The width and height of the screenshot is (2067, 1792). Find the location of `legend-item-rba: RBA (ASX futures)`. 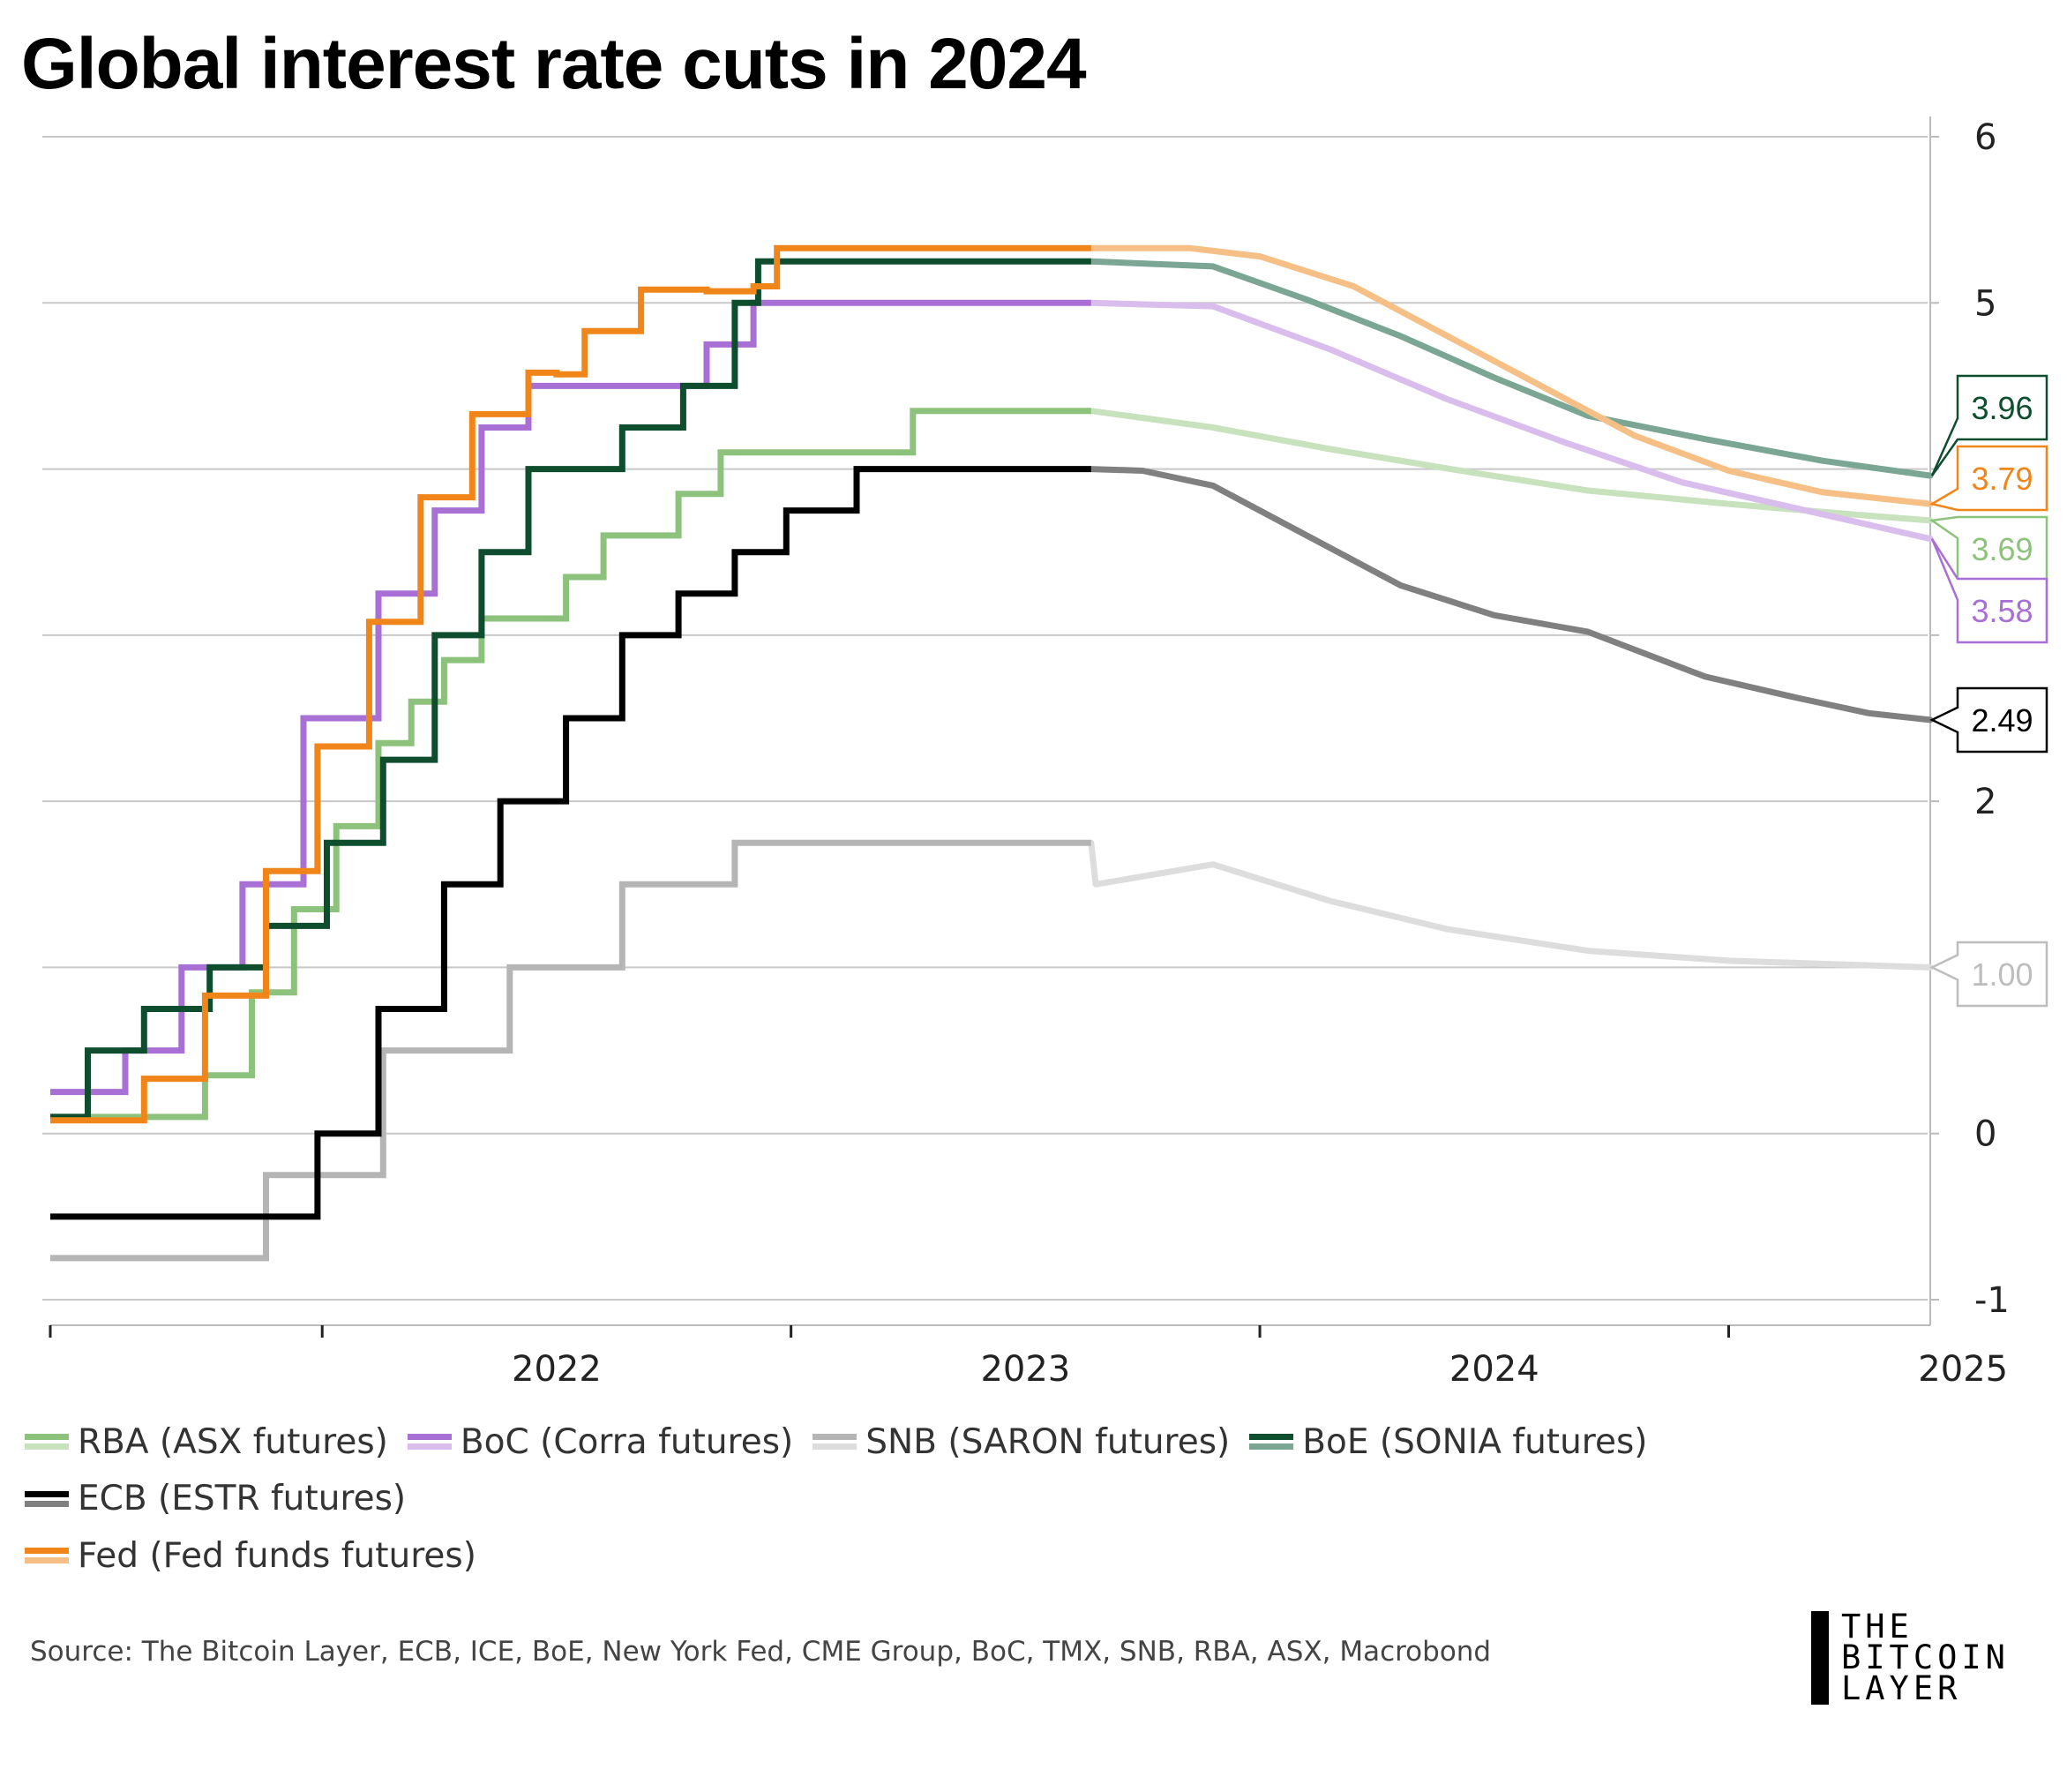

legend-item-rba: RBA (ASX futures) is located at coordinates (206, 1442).